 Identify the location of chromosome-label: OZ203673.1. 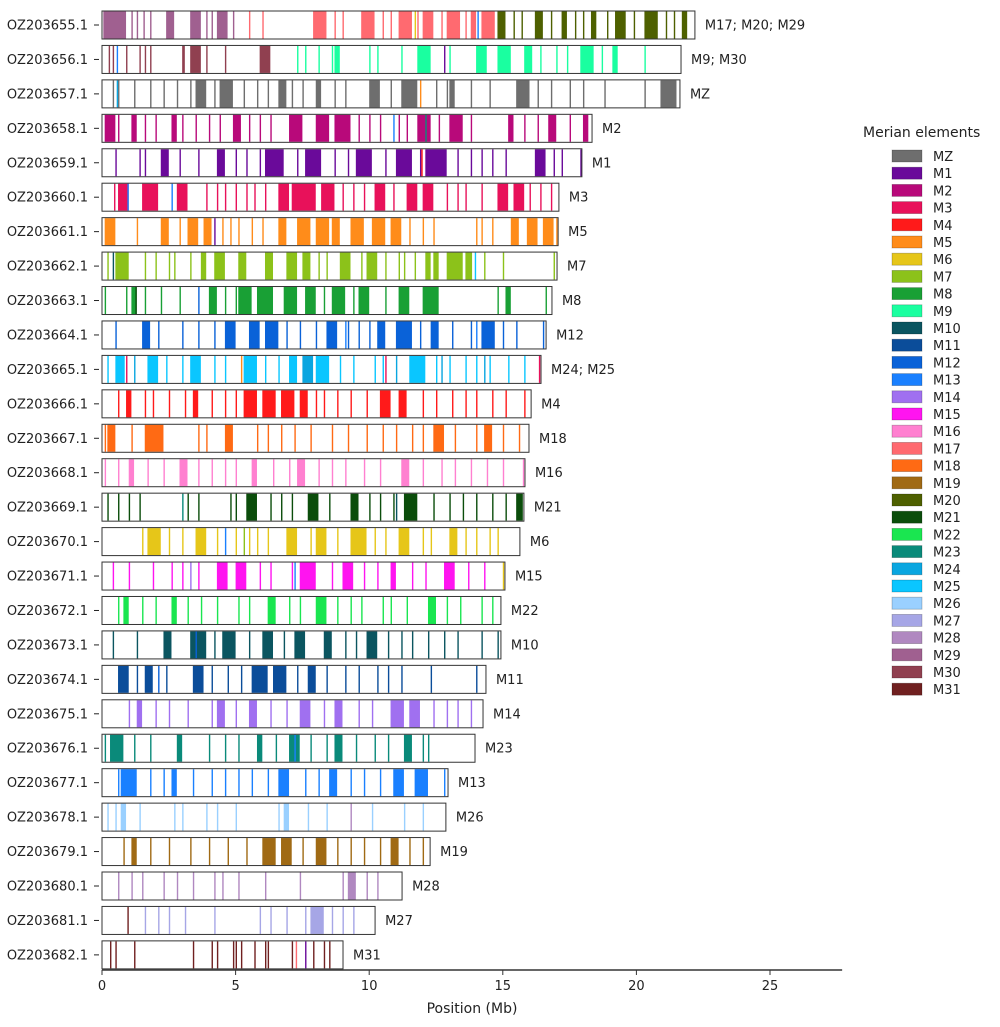
(47, 645).